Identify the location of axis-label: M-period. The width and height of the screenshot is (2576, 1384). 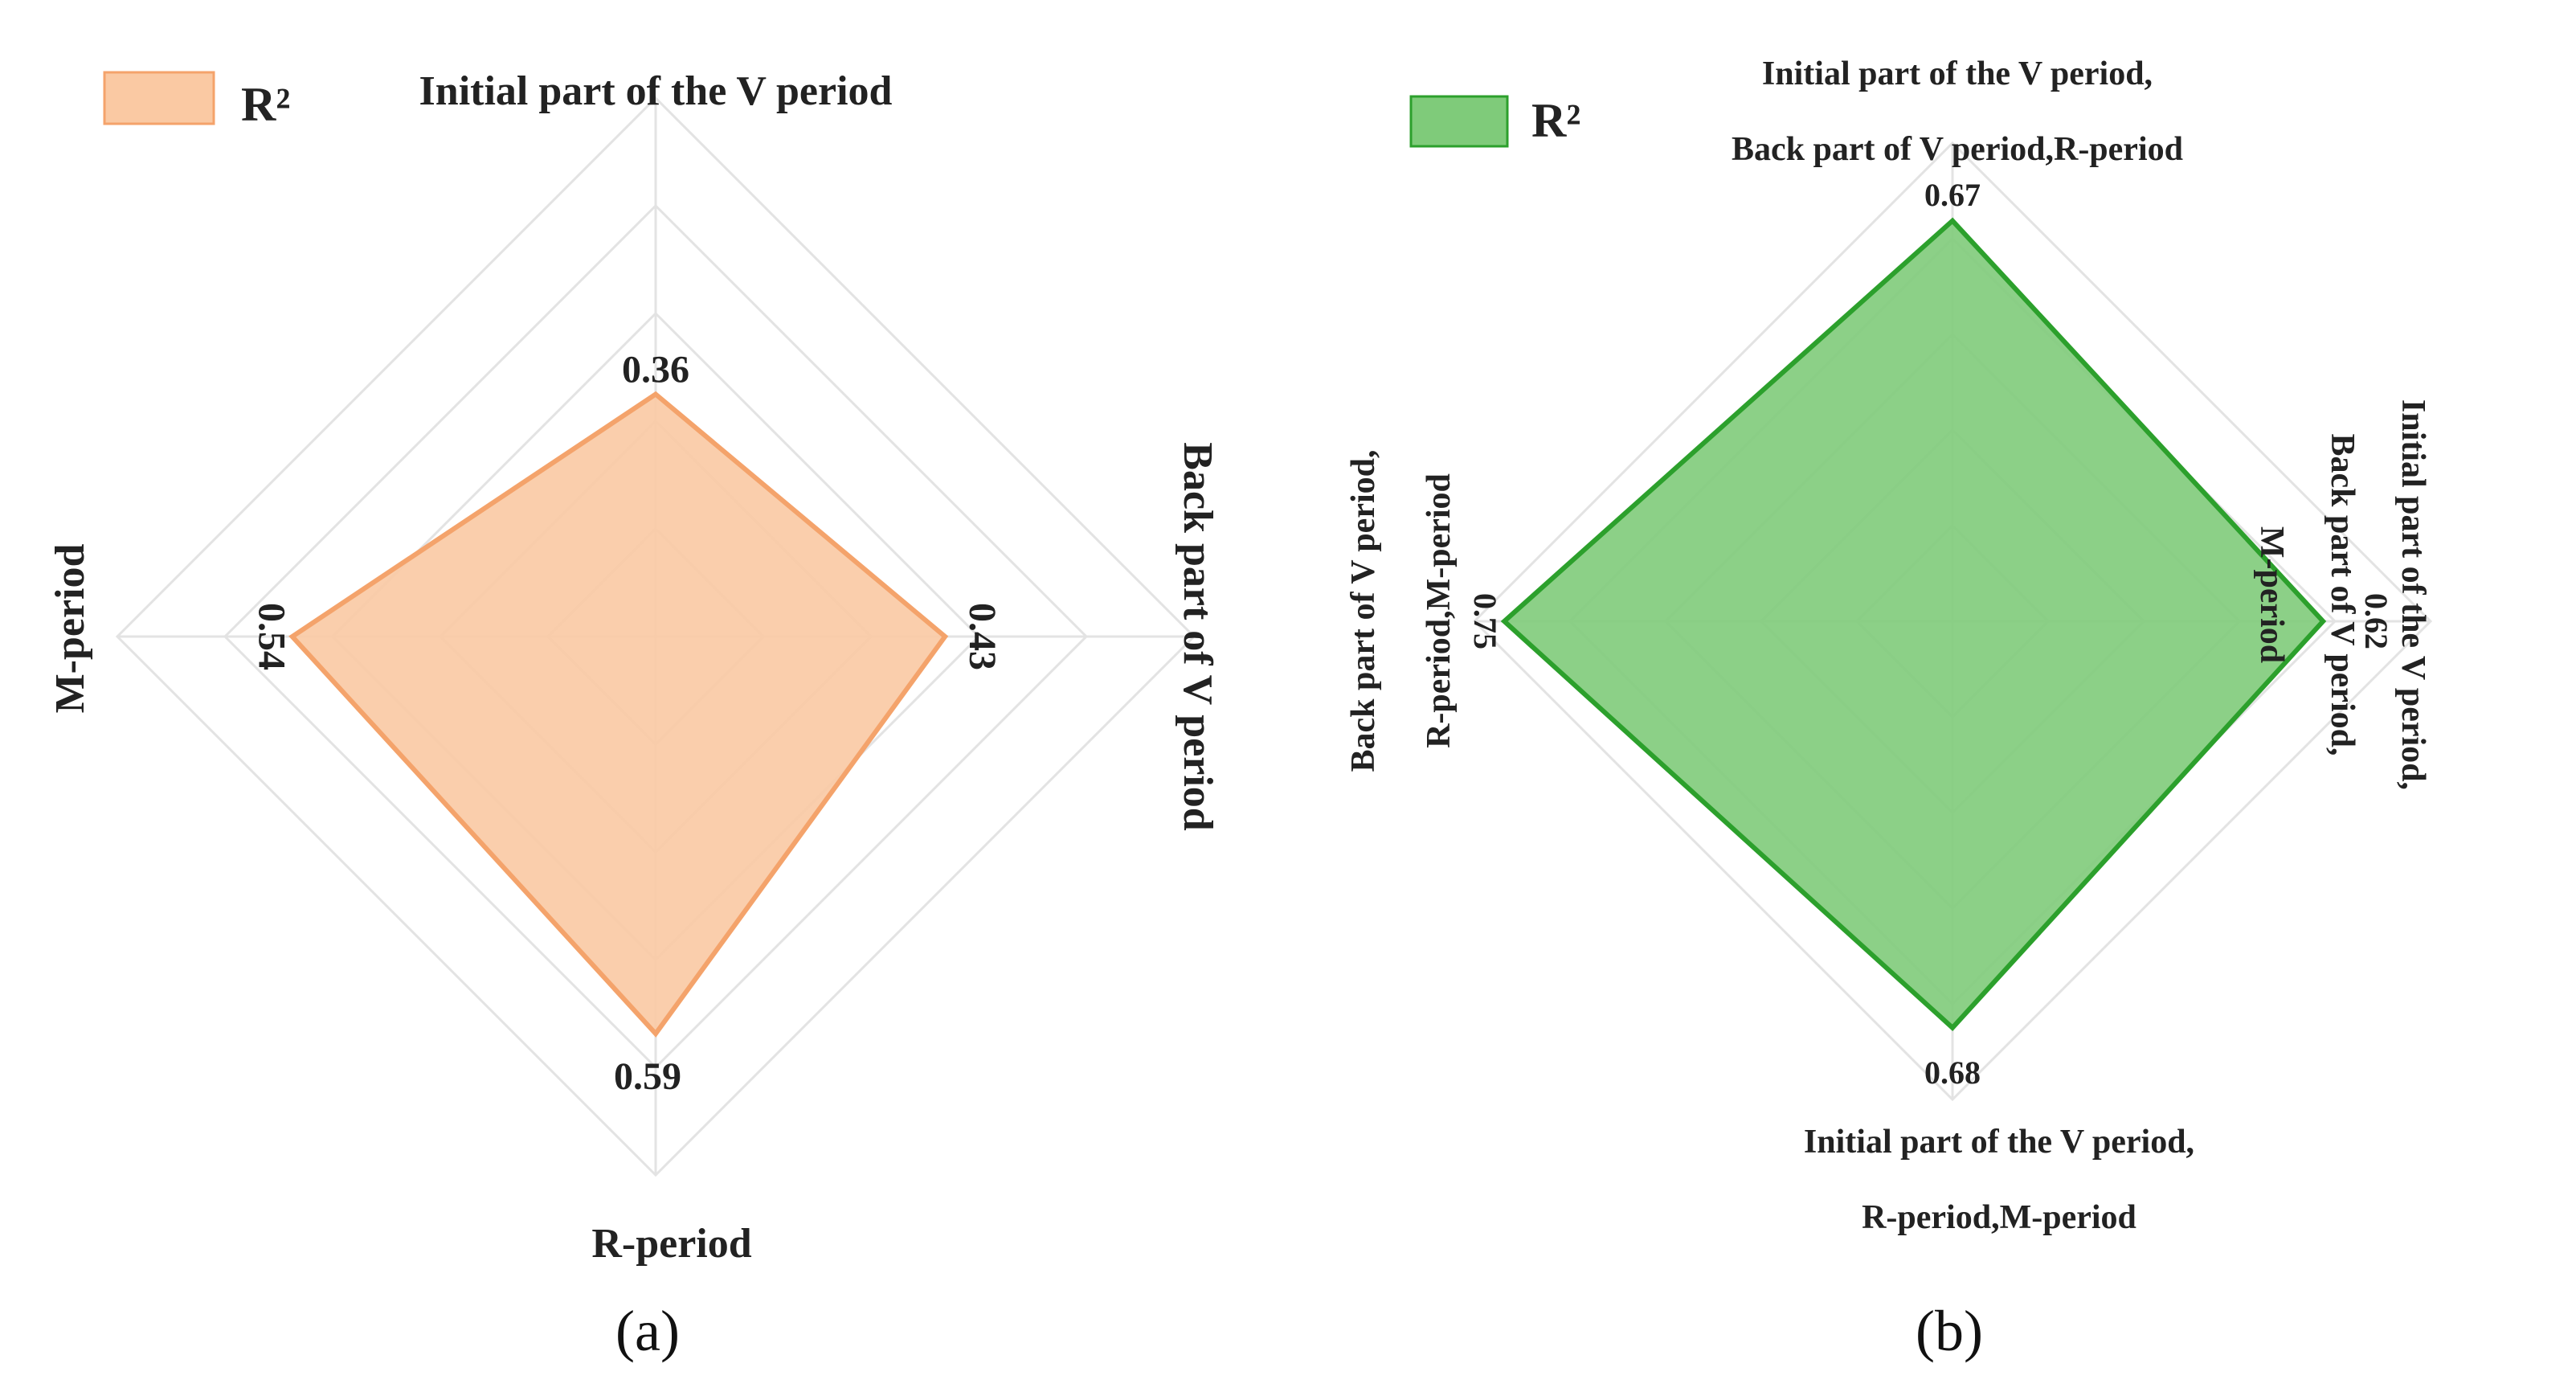
(70, 628).